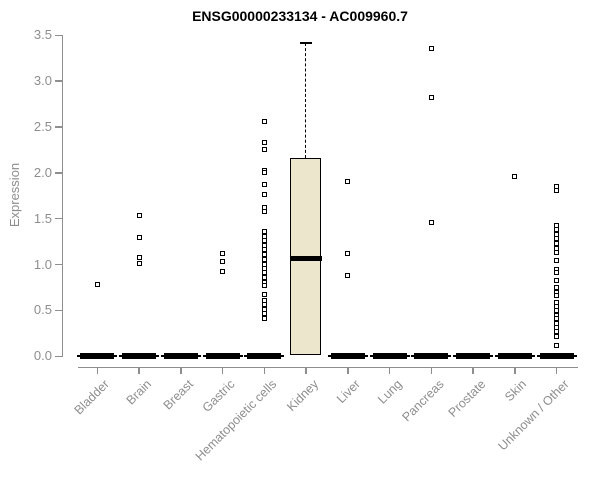 The width and height of the screenshot is (600, 500). What do you see at coordinates (422, 401) in the screenshot?
I see `x-axis-tick-label: Pancreas` at bounding box center [422, 401].